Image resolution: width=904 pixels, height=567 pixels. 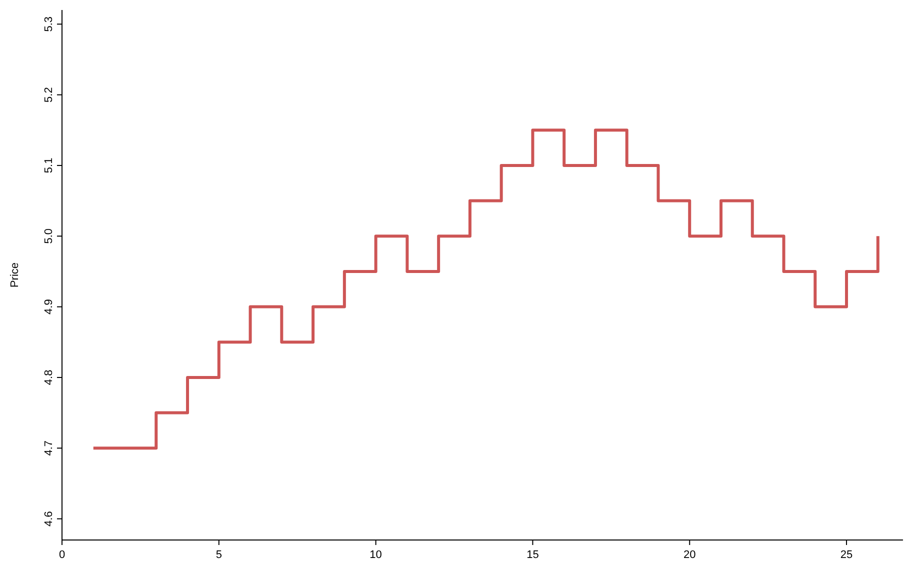 What do you see at coordinates (49, 166) in the screenshot?
I see `y-tick-label: 5.1` at bounding box center [49, 166].